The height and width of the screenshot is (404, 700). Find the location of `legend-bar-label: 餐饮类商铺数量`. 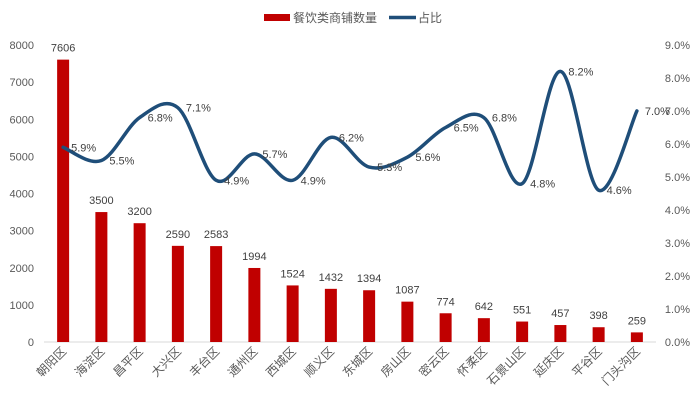

legend-bar-label: 餐饮类商铺数量 is located at coordinates (335, 17).